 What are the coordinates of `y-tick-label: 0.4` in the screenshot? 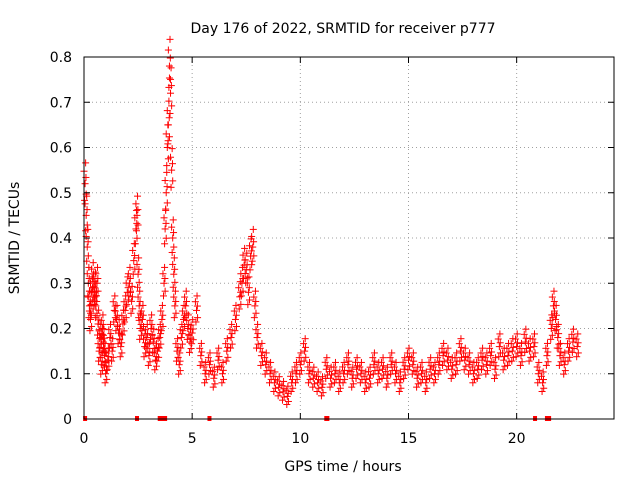 It's located at (61, 239).